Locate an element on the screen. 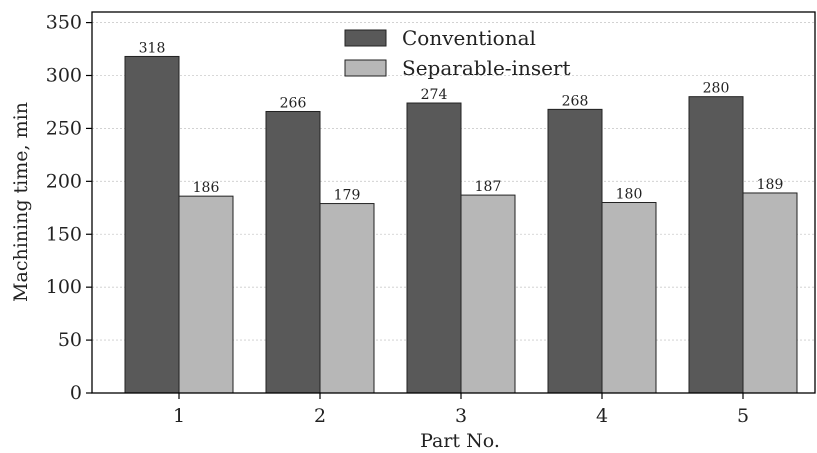  x-tick-label: 4 is located at coordinates (602, 416).